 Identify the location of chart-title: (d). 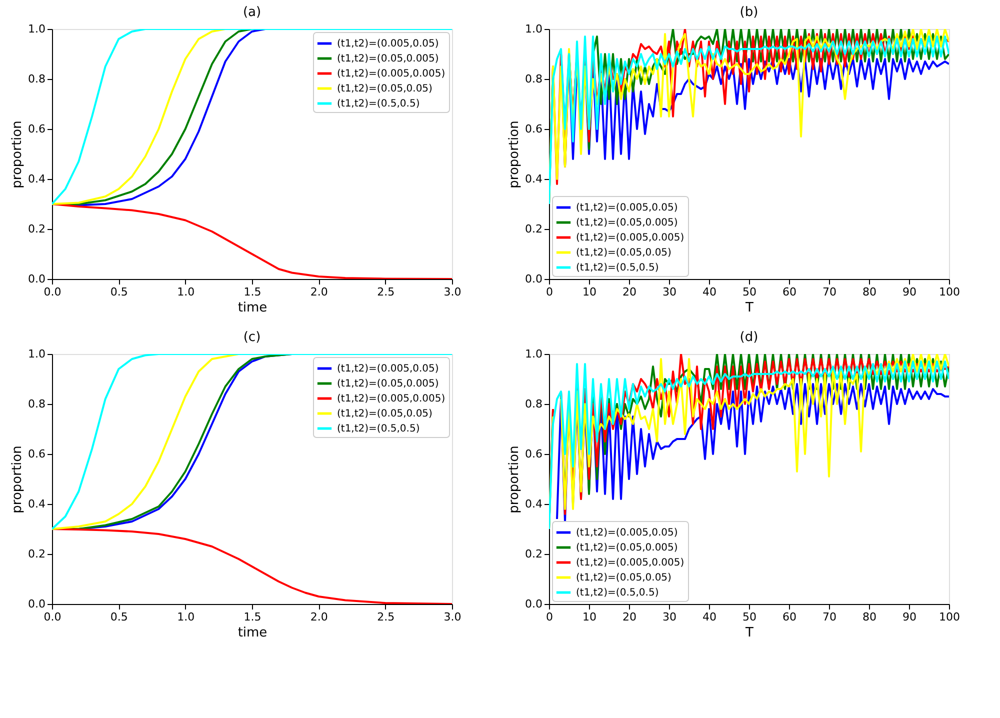
(749, 337).